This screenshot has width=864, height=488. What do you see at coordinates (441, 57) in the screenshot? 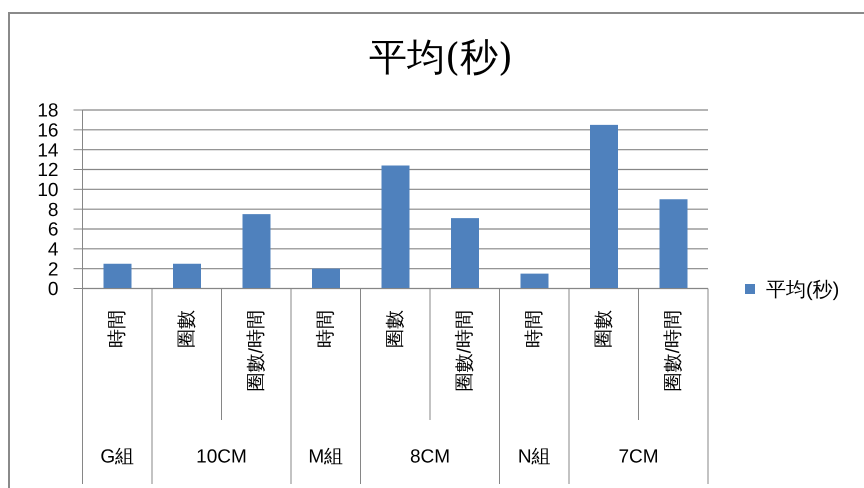
I see `chart-title: 平均(秒)` at bounding box center [441, 57].